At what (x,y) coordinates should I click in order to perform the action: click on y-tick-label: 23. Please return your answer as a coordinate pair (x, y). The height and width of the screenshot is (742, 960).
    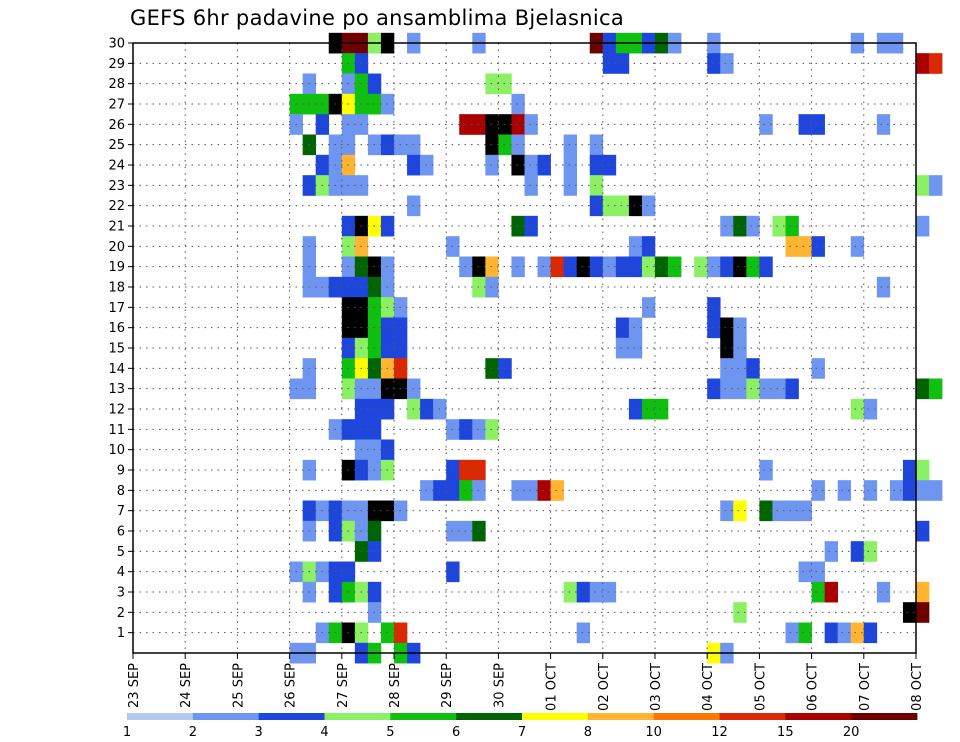
    Looking at the image, I should click on (116, 186).